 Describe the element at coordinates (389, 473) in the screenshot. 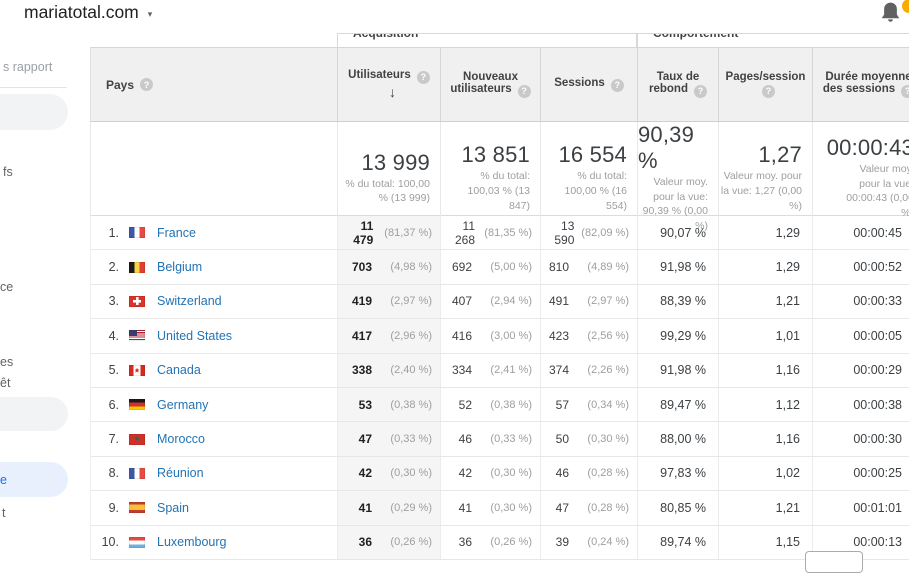

I see `users-cell: 42 (0,30 %)` at that location.